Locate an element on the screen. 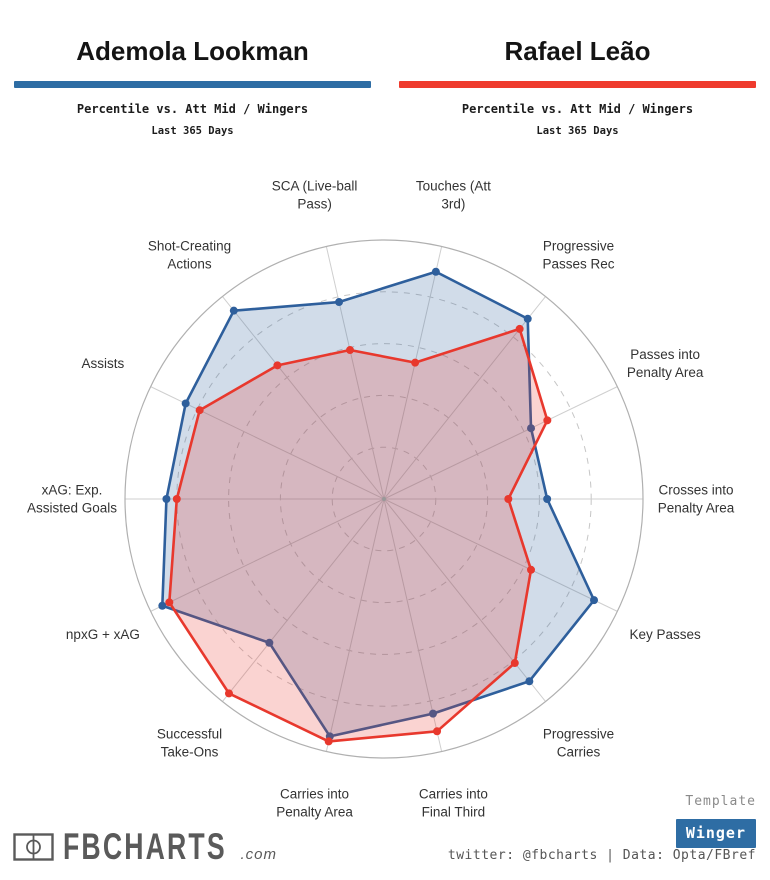 The image size is (770, 880). template-winger-button: Winger is located at coordinates (715, 833).